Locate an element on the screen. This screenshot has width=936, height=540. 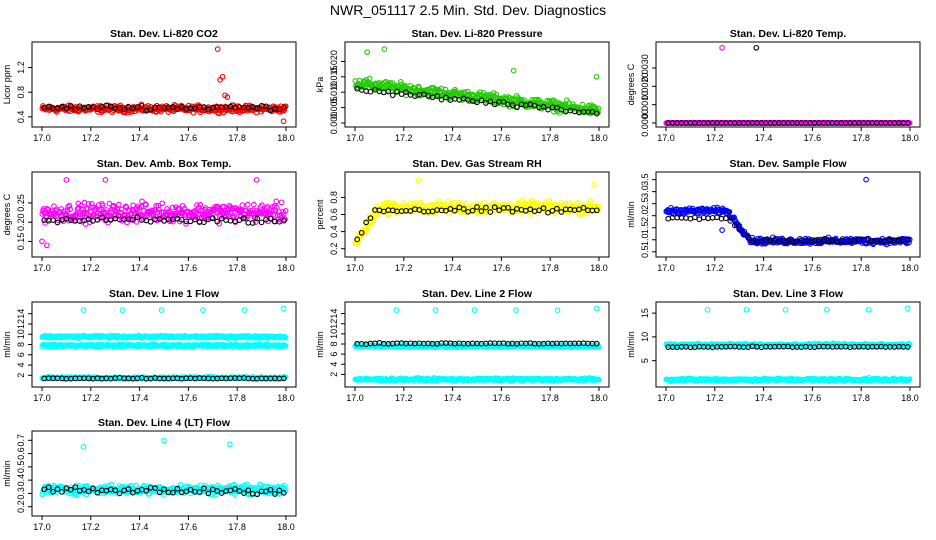
x-tick-label: 18.0 is located at coordinates (599, 268).